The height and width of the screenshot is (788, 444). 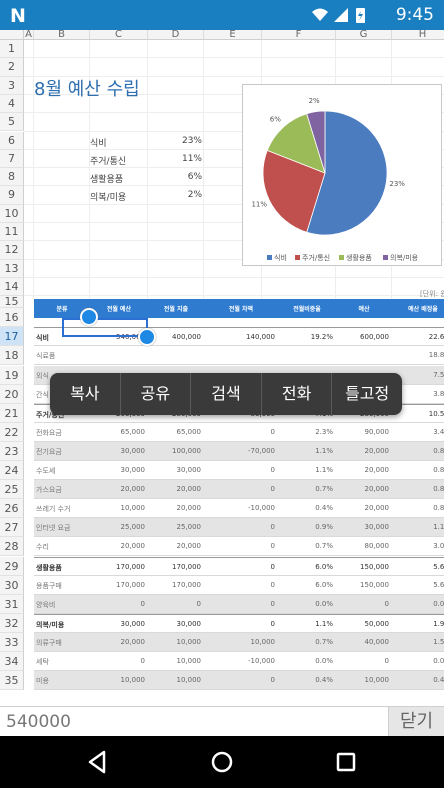 What do you see at coordinates (12, 394) in the screenshot?
I see `row-header-20: 20` at bounding box center [12, 394].